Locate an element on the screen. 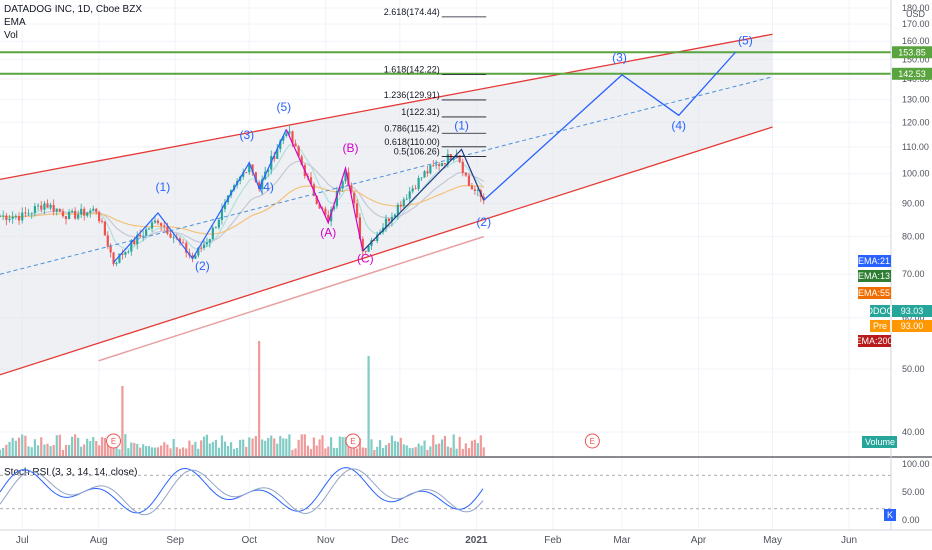 The height and width of the screenshot is (550, 932). legend-vol: Vol is located at coordinates (11, 35).